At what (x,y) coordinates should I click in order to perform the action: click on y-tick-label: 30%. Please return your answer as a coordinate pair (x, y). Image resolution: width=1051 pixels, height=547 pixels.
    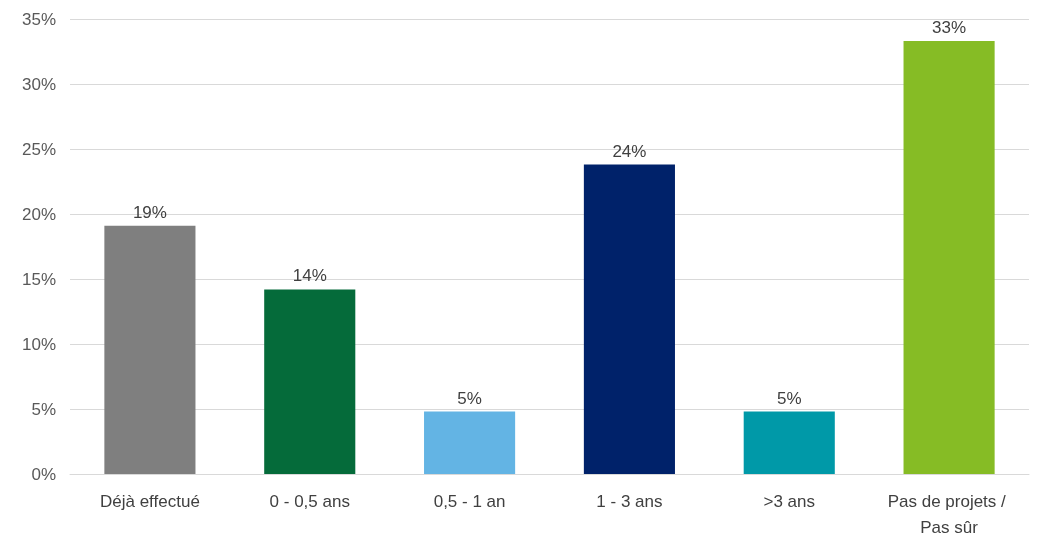
    Looking at the image, I should click on (38, 84).